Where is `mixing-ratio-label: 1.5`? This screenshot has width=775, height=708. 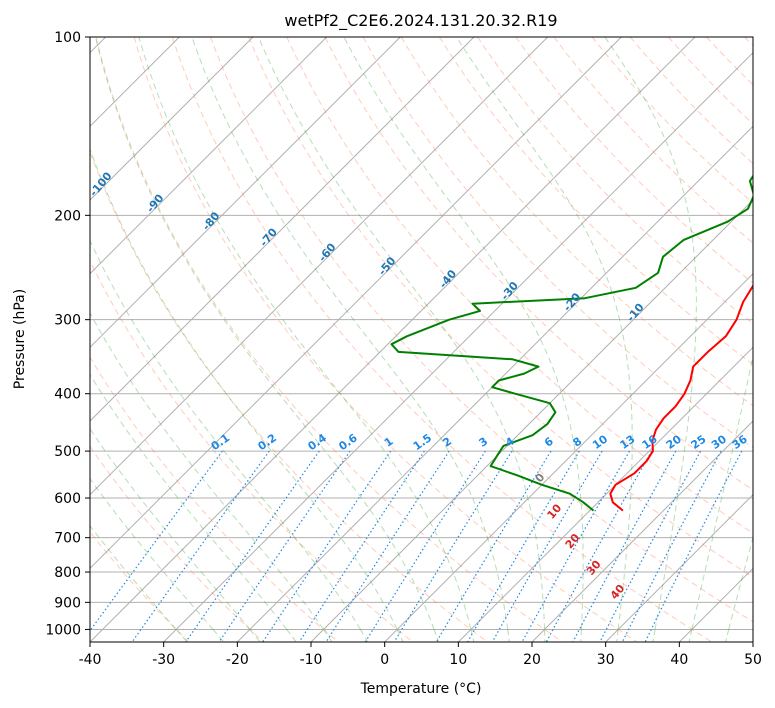 mixing-ratio-label: 1.5 is located at coordinates (422, 442).